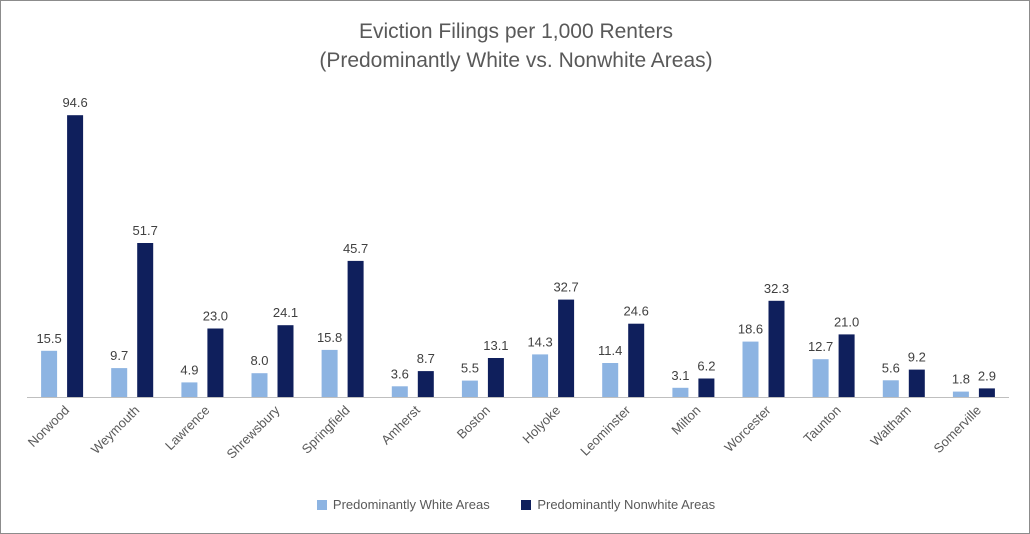 This screenshot has width=1030, height=534. I want to click on bar-nonwhite-areas-boston, so click(495, 377).